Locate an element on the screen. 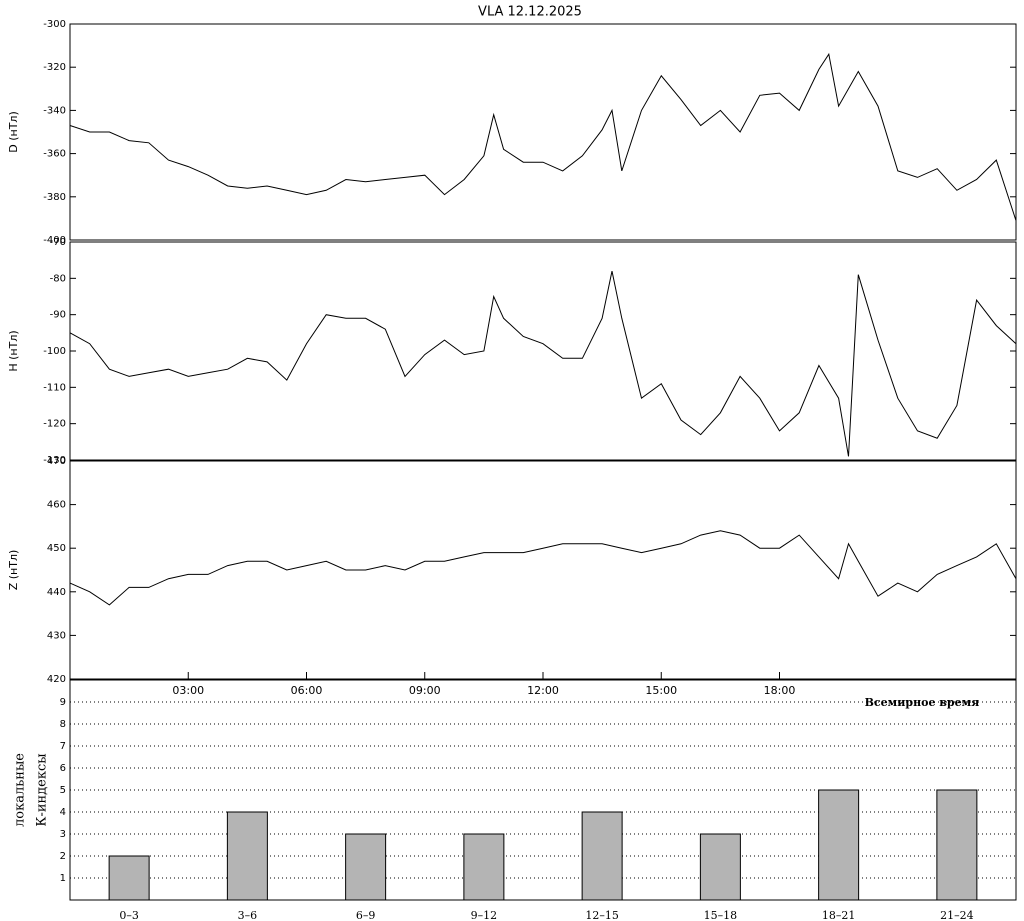  x-tick-label: 3–6 is located at coordinates (248, 915).